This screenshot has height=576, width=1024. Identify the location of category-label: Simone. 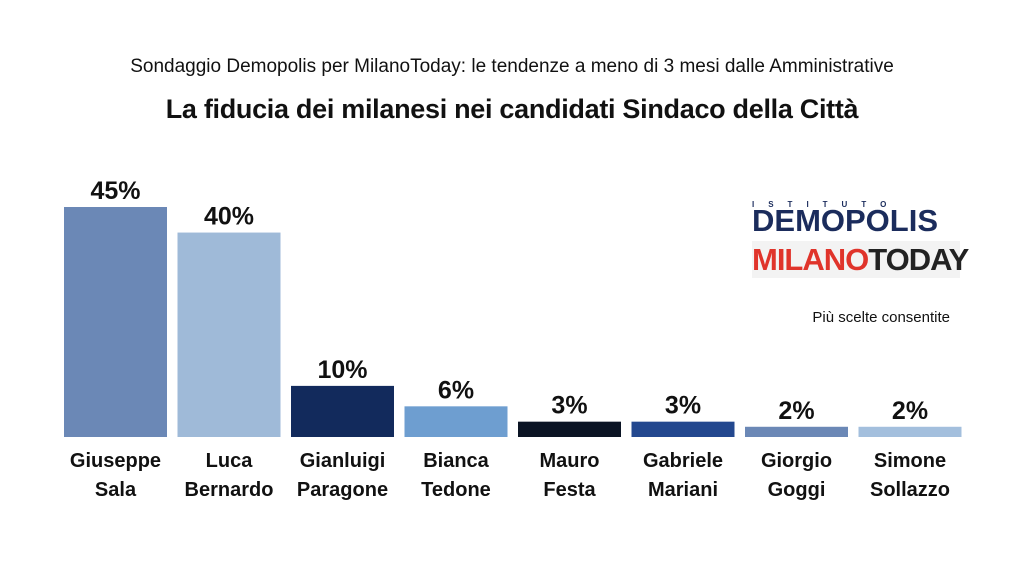
(910, 461).